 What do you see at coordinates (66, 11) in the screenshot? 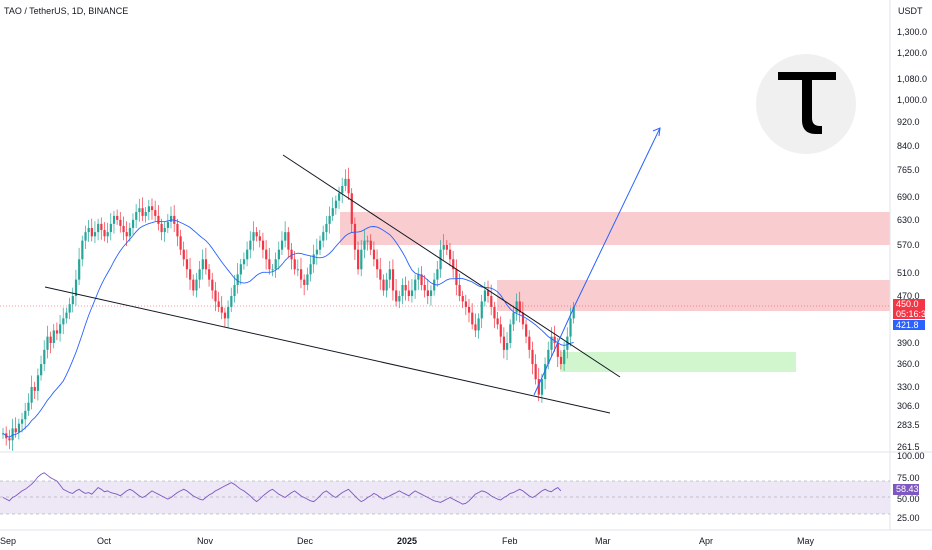
I see `symbol-title: TAO / TetherUS, 1D, BINANCE` at bounding box center [66, 11].